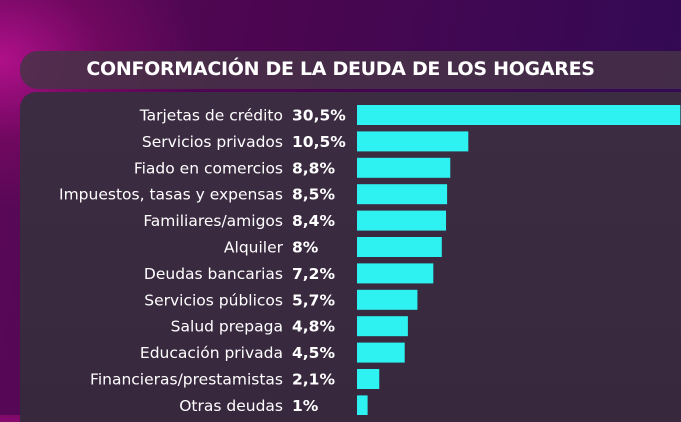 The height and width of the screenshot is (422, 681). I want to click on value-label: 4,8%, so click(313, 327).